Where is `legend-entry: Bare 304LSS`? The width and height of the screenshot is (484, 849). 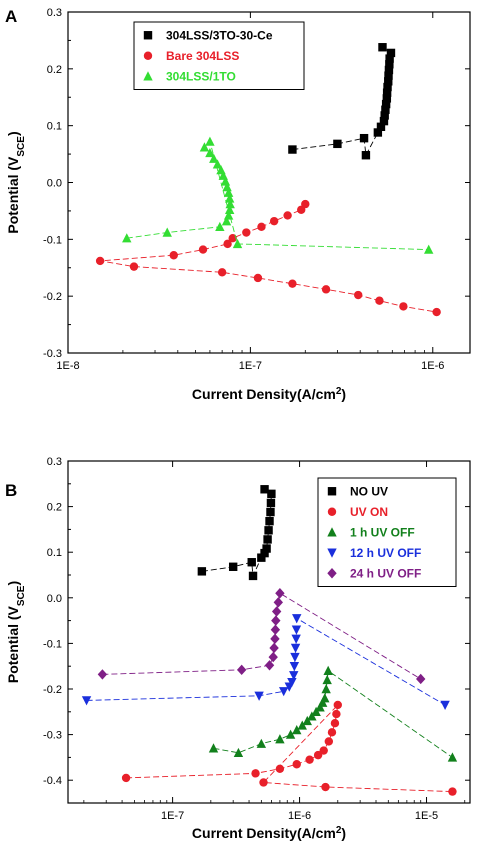
legend-entry: Bare 304LSS is located at coordinates (202, 56).